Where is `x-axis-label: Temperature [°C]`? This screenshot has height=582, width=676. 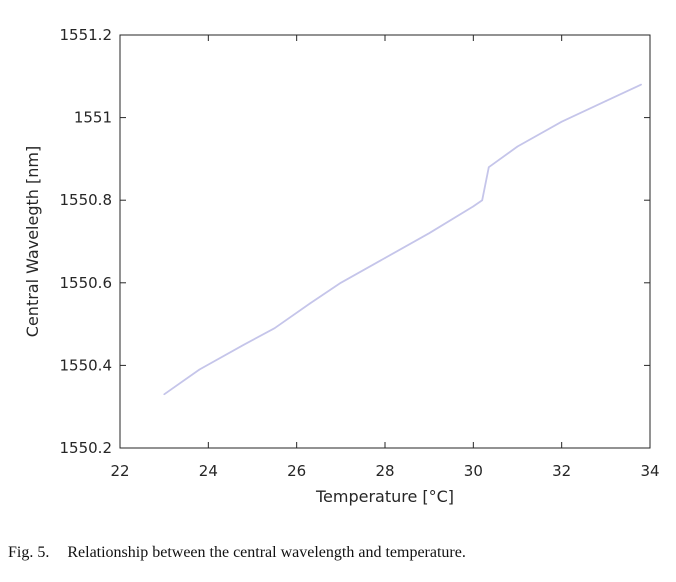
x-axis-label: Temperature [°C] is located at coordinates (384, 496).